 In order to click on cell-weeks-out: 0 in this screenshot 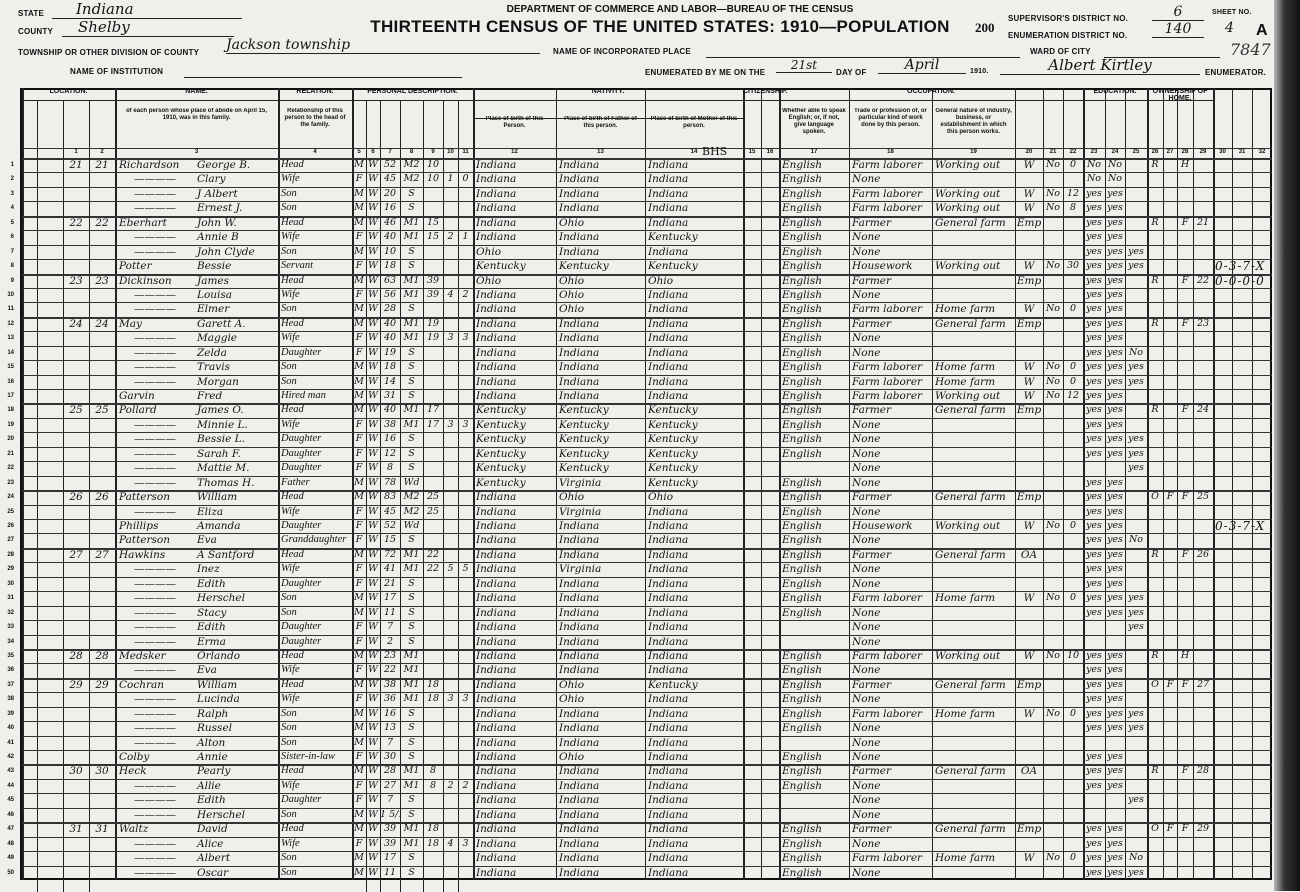, I will do `click(1073, 381)`.